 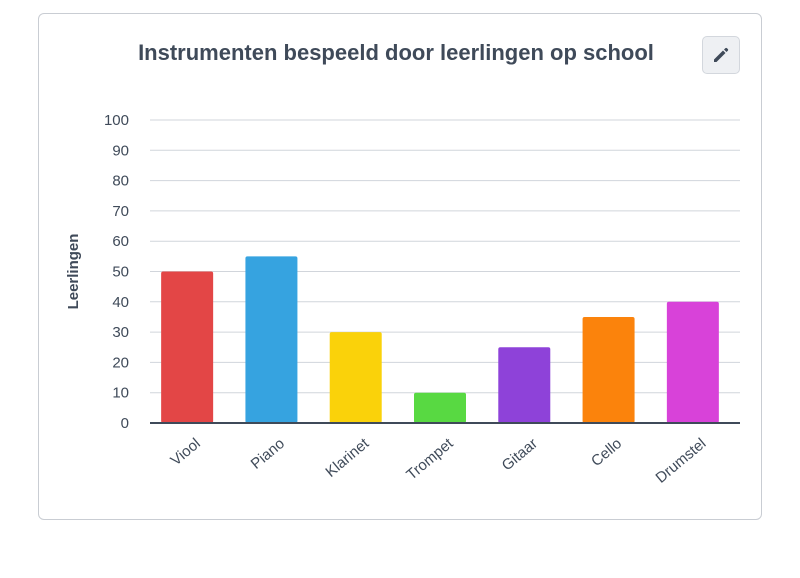 I want to click on bar-klarinet, so click(x=355, y=377).